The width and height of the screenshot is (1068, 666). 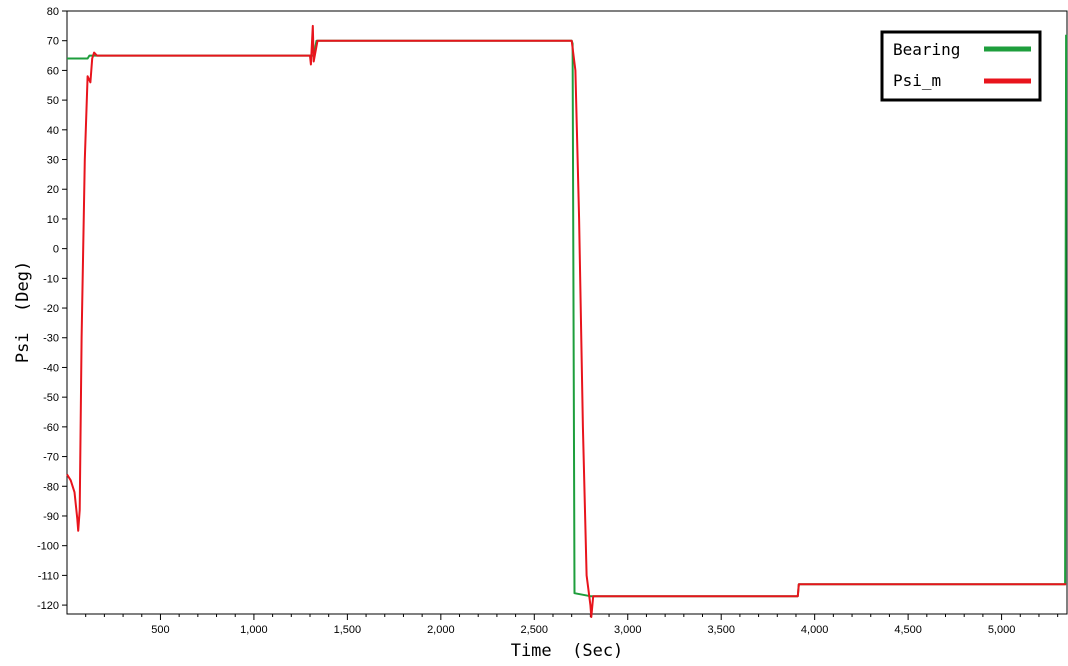 What do you see at coordinates (628, 630) in the screenshot?
I see `x-tick-label: 3,000` at bounding box center [628, 630].